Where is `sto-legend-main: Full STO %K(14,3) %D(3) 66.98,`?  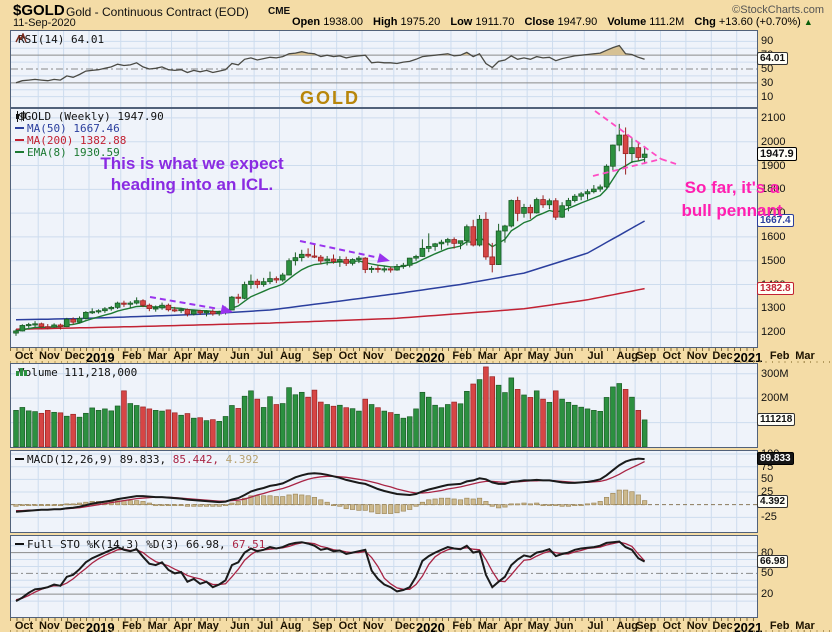 sto-legend-main: Full STO %K(14,3) %D(3) 66.98, is located at coordinates (126, 544).